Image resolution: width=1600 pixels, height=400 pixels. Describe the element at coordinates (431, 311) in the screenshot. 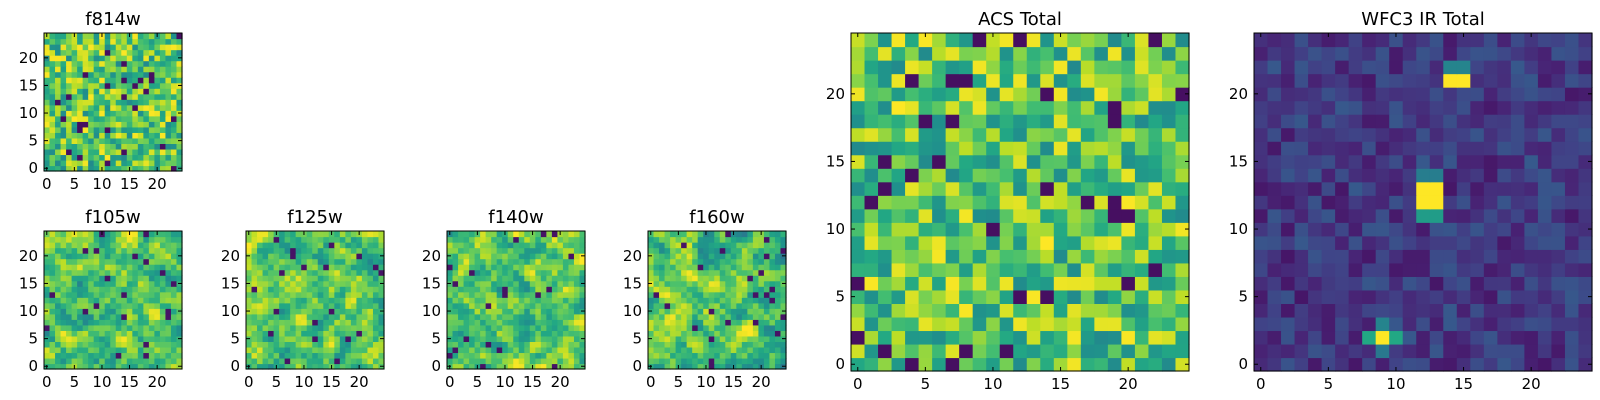

I see `y-tick-label-f140w: 10` at that location.